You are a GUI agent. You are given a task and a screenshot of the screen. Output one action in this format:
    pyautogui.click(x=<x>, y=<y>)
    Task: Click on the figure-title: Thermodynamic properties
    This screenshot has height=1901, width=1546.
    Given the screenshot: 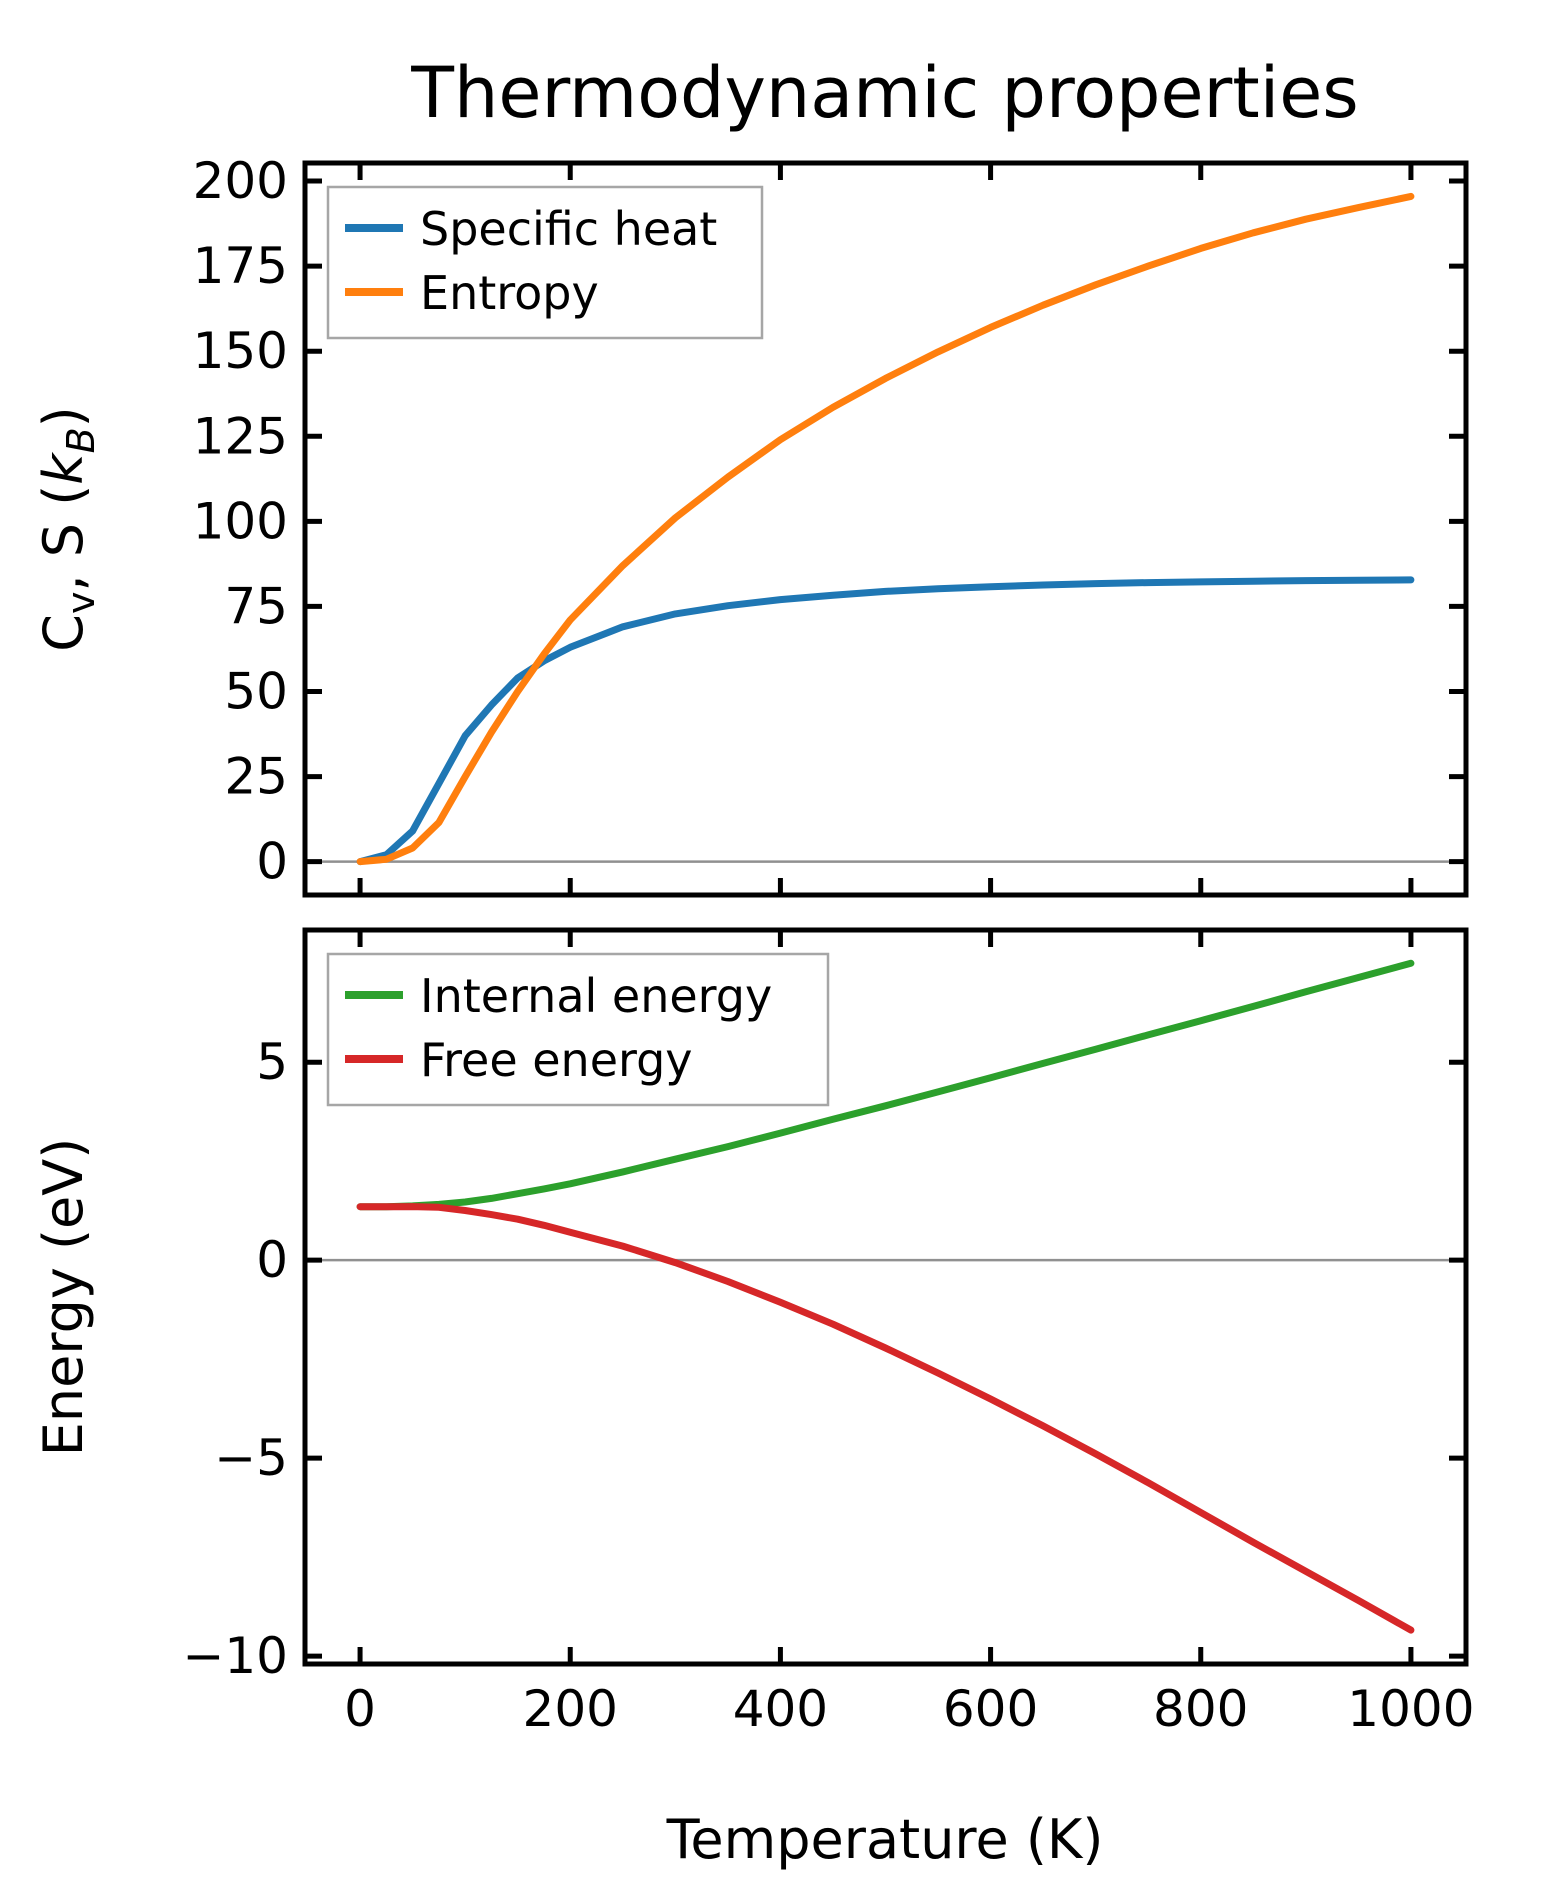 What is the action you would take?
    pyautogui.click(x=884, y=93)
    